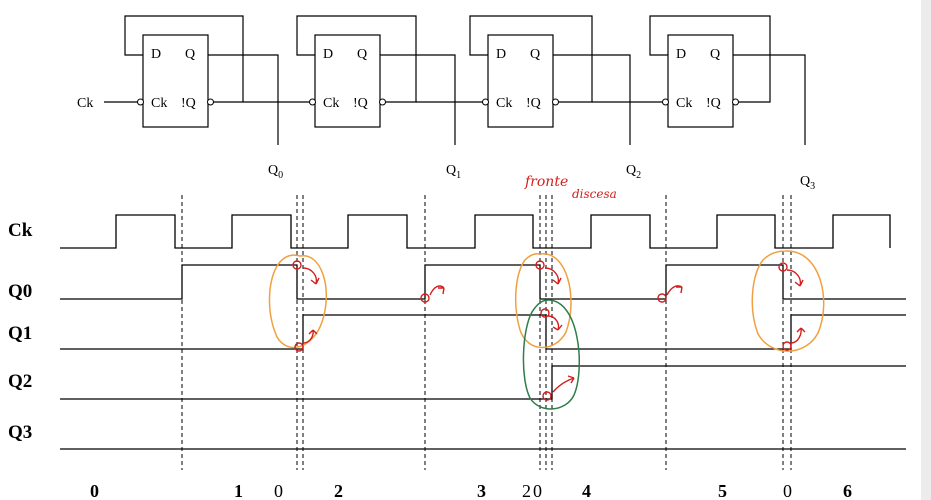 Image resolution: width=931 pixels, height=500 pixels. Describe the element at coordinates (769, 99) in the screenshot. I see `flipflop-3-q-wire` at that location.